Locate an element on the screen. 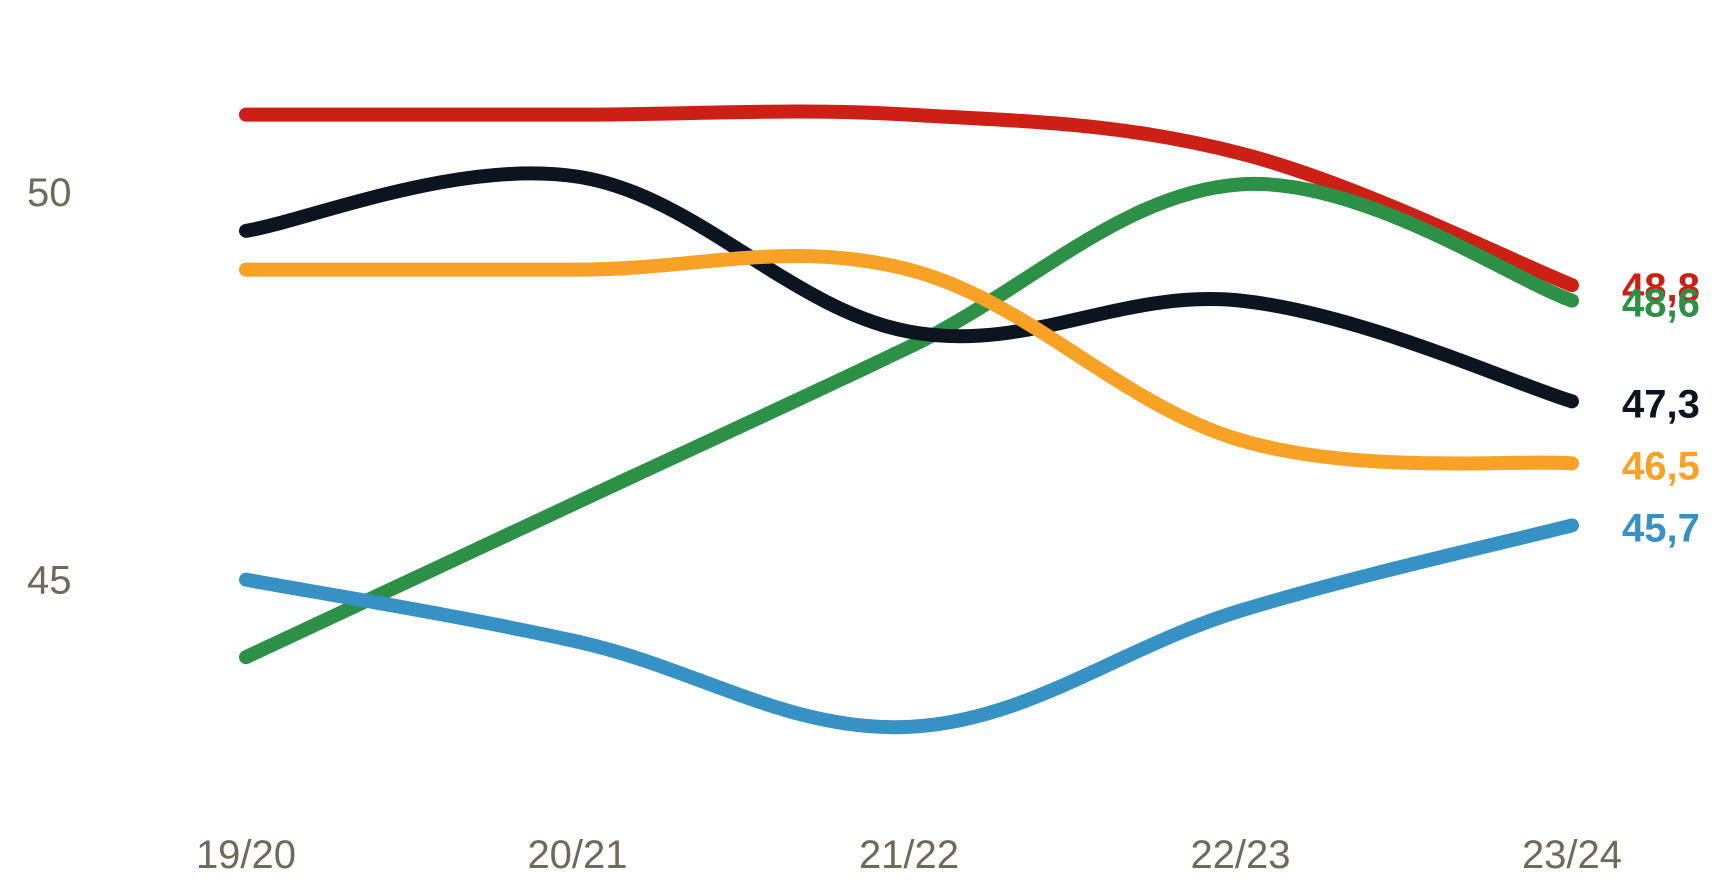  y-tick-label-0: 45 is located at coordinates (49, 581).